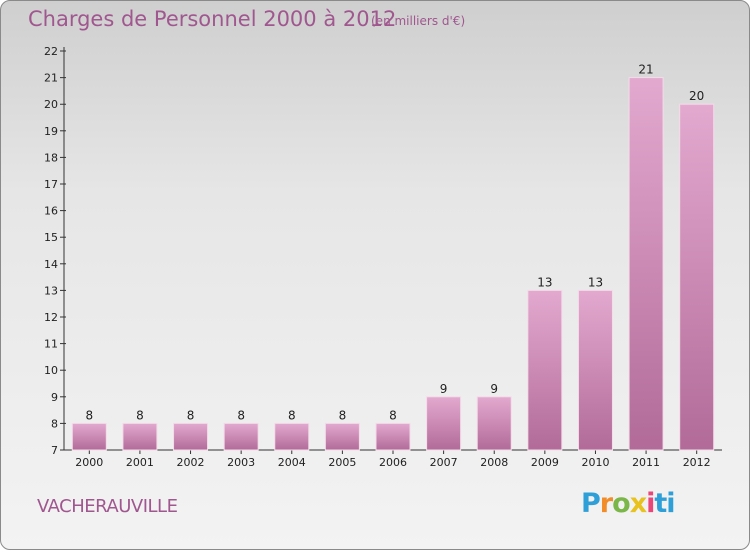  Describe the element at coordinates (54, 450) in the screenshot. I see `y-tick-label: 7` at that location.